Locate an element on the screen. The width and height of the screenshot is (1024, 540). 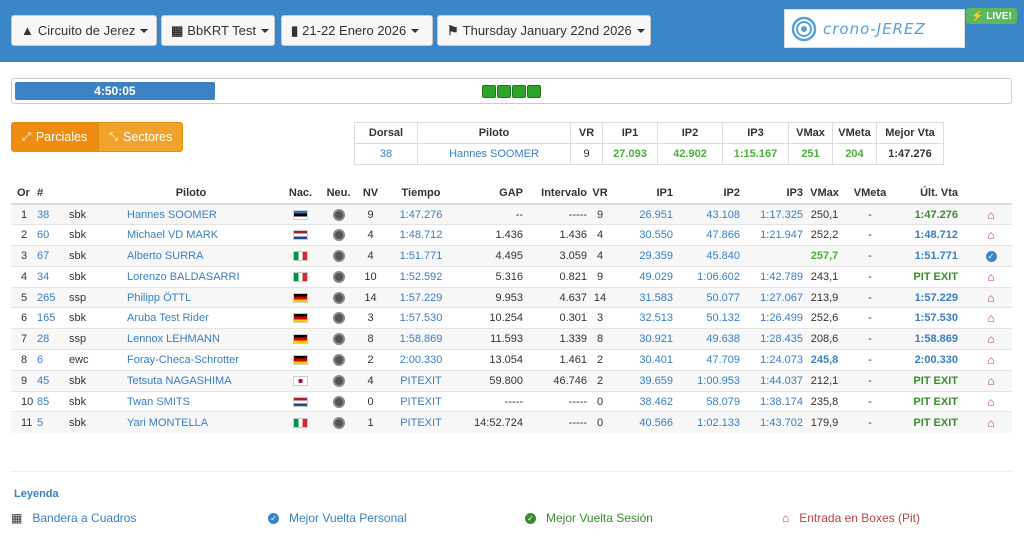
lap-time: 1:48.712 is located at coordinates (421, 235).